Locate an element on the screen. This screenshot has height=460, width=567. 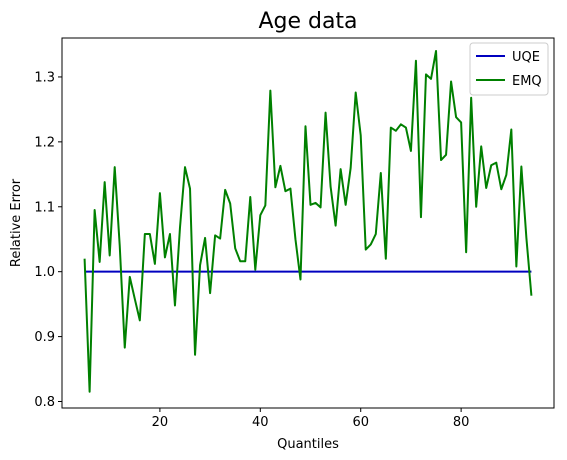
x-axis-label: Quantiles is located at coordinates (308, 444).